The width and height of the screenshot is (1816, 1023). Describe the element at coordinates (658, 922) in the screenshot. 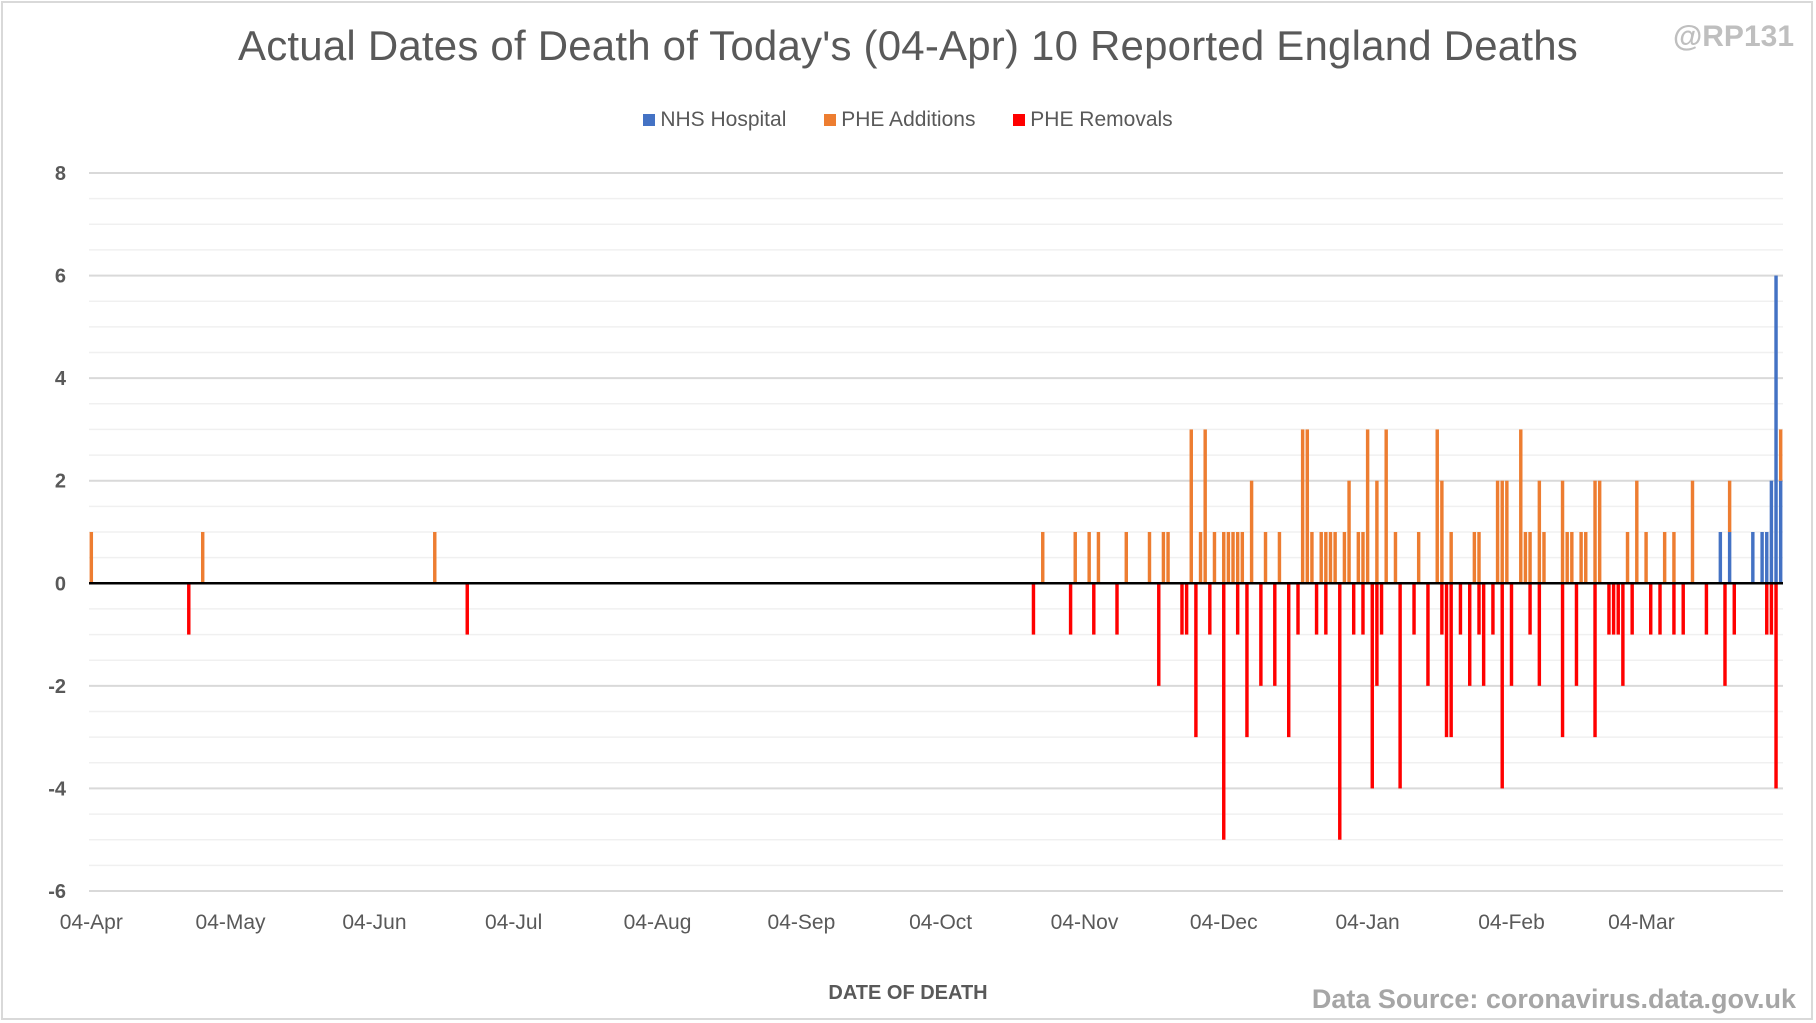

I see `x-tick-label: 04-Aug` at that location.